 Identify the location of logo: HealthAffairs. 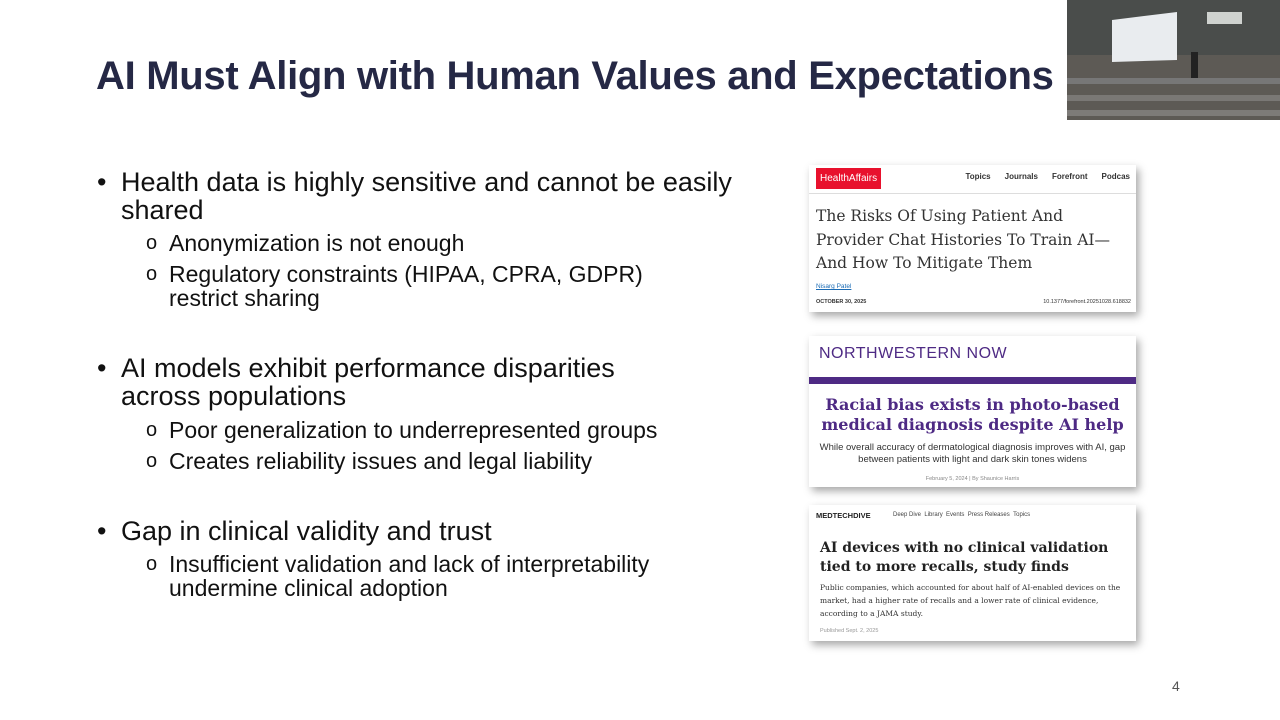
(849, 178).